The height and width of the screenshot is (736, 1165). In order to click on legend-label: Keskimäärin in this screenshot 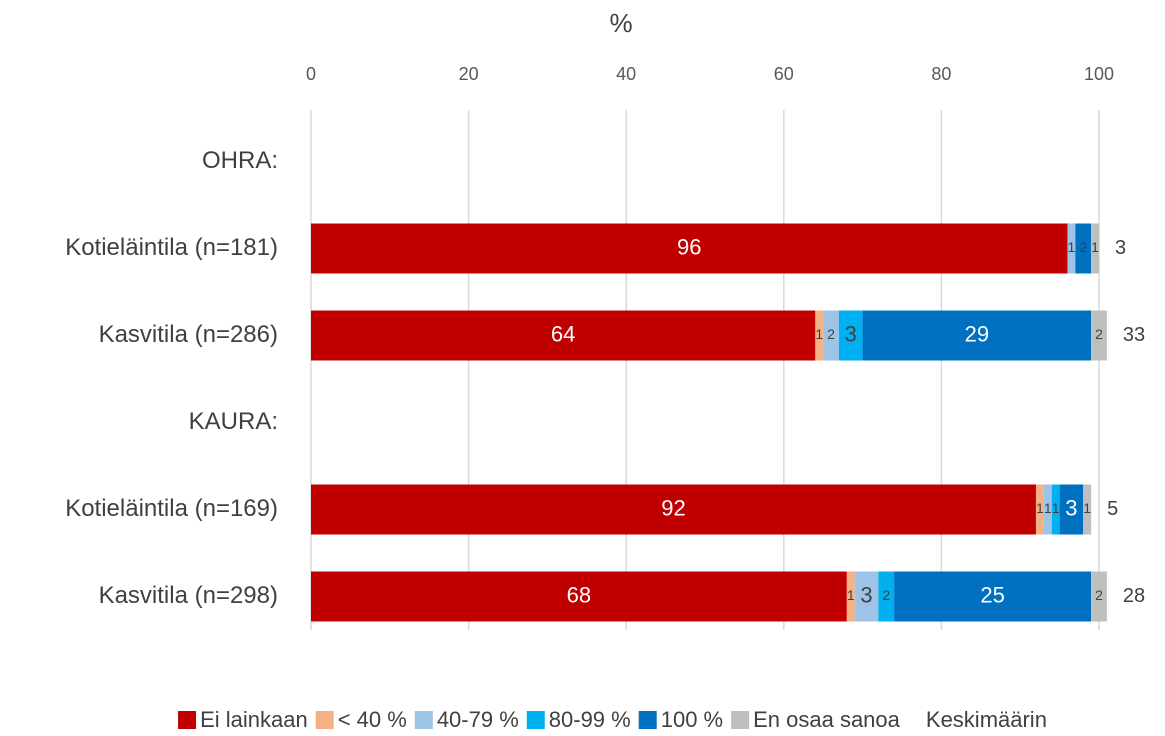, I will do `click(986, 719)`.